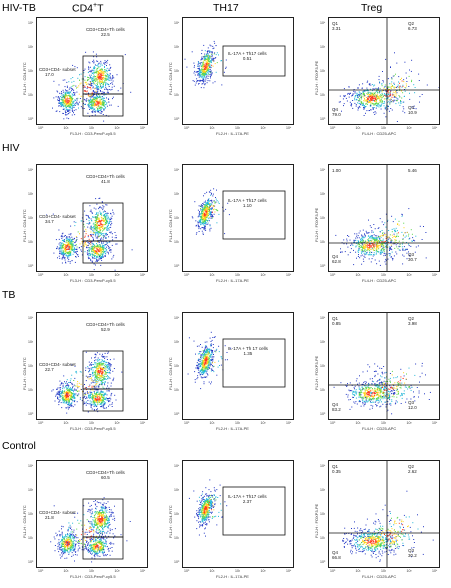 This screenshot has height=588, width=451. What do you see at coordinates (336, 321) in the screenshot?
I see `treg-plot-row3-quadrant-q1: Q1 0.85` at bounding box center [336, 321].